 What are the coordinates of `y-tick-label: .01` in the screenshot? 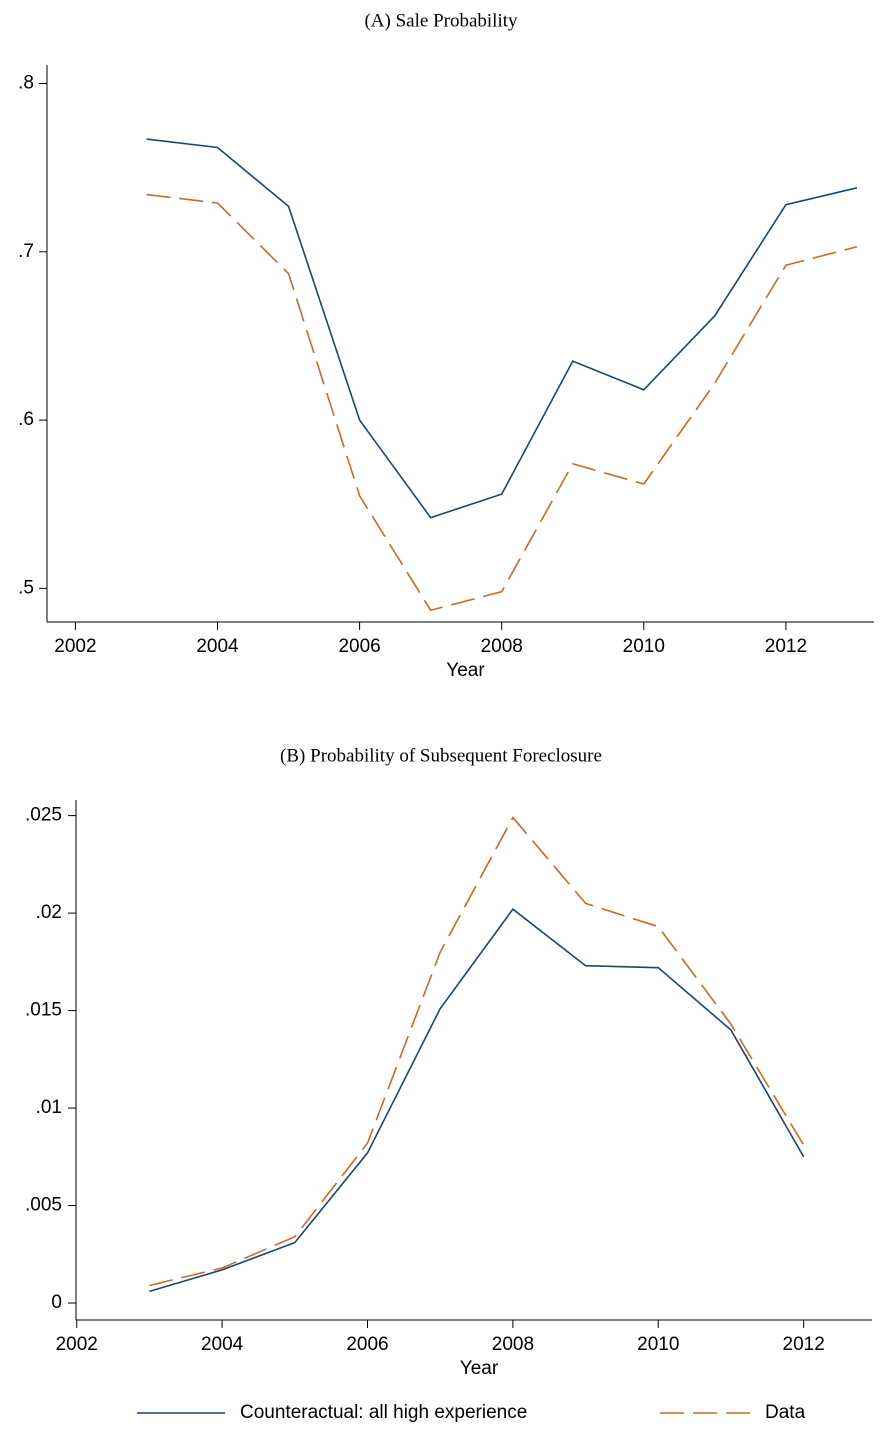 It's located at (49, 1107).